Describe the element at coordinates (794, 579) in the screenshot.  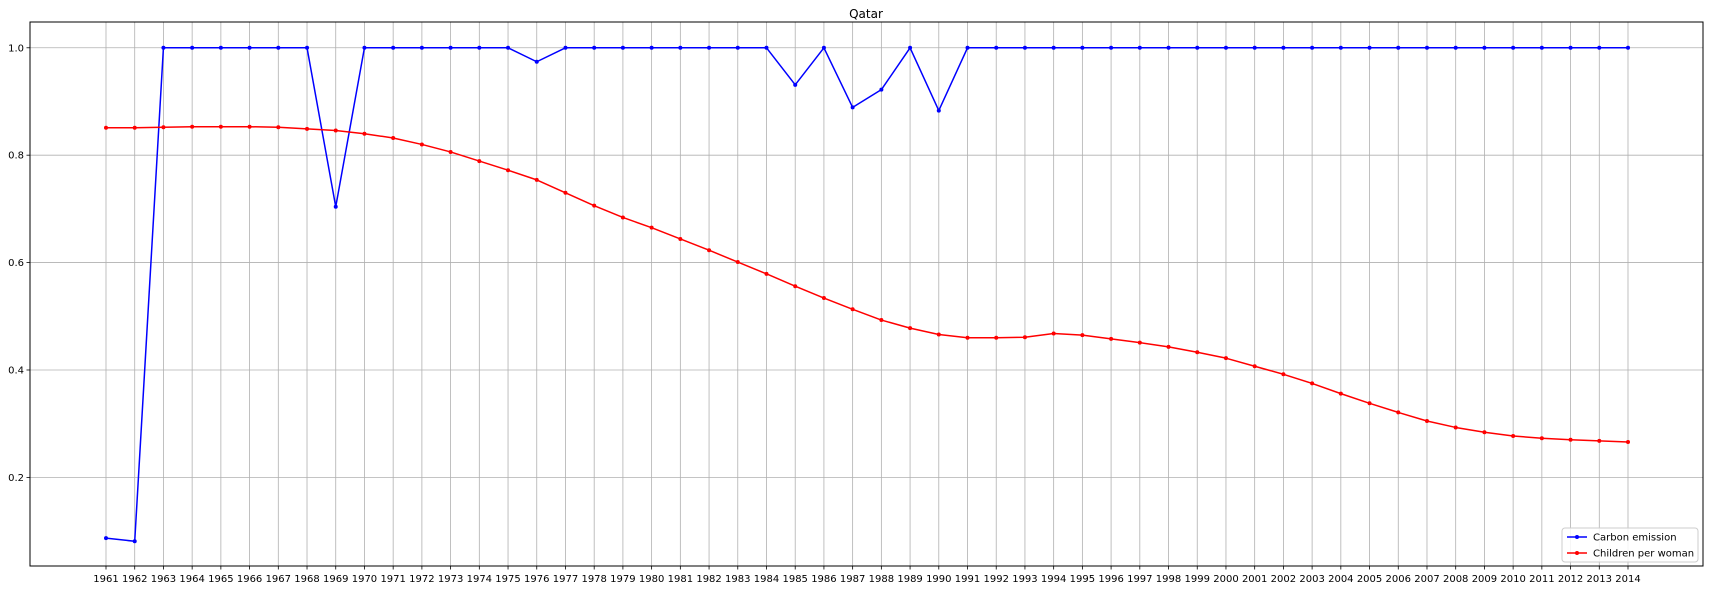
I see `x-tick-label: 1985` at that location.